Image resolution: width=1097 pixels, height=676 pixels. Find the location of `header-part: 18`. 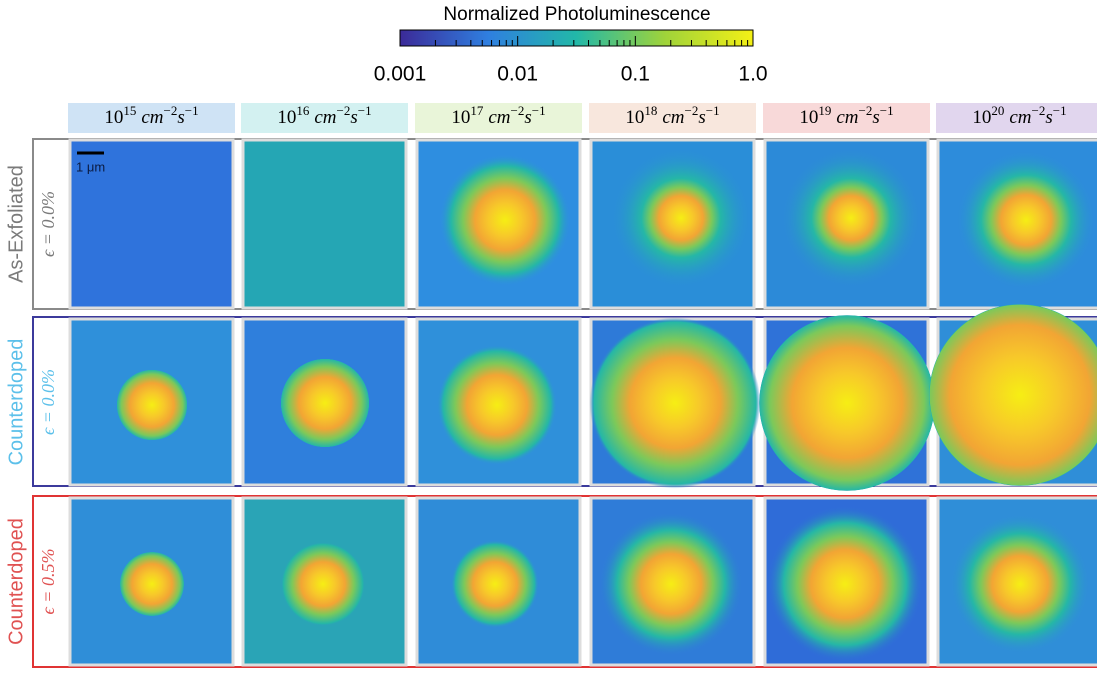

header-part: 18 is located at coordinates (650, 110).